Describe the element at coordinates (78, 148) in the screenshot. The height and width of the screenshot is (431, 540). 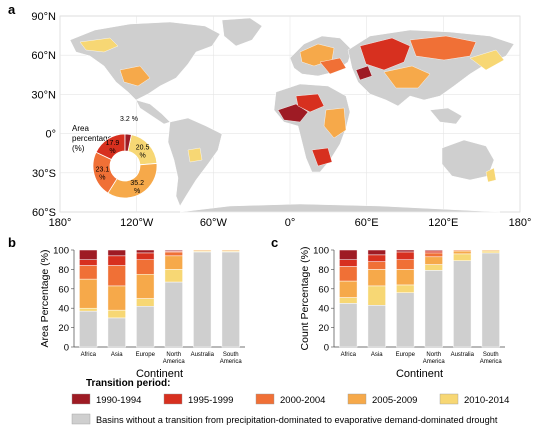
I see `donut-title-line-3: (%)` at that location.